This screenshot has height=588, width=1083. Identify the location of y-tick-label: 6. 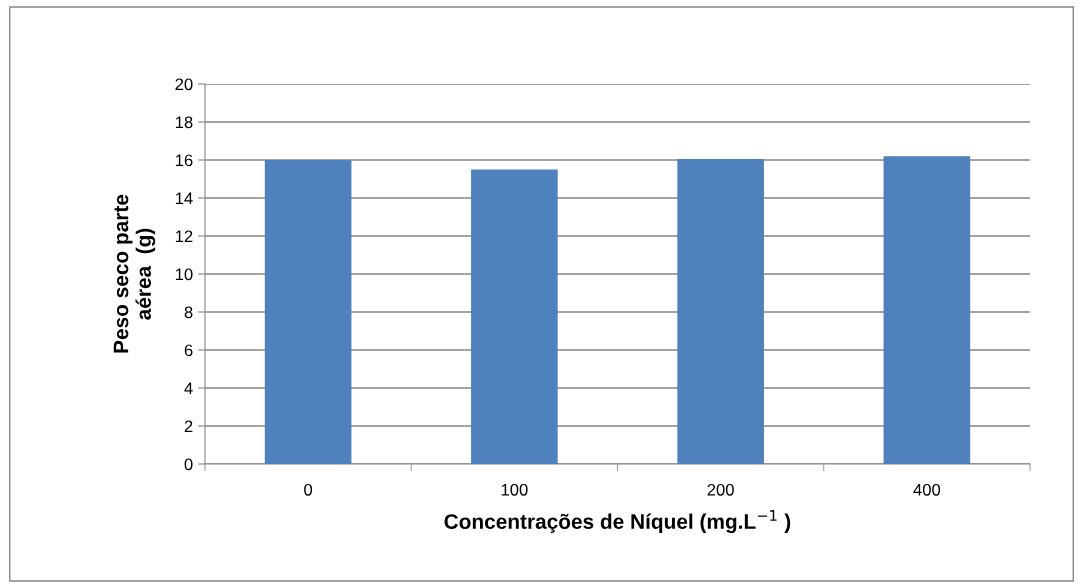
(188, 350).